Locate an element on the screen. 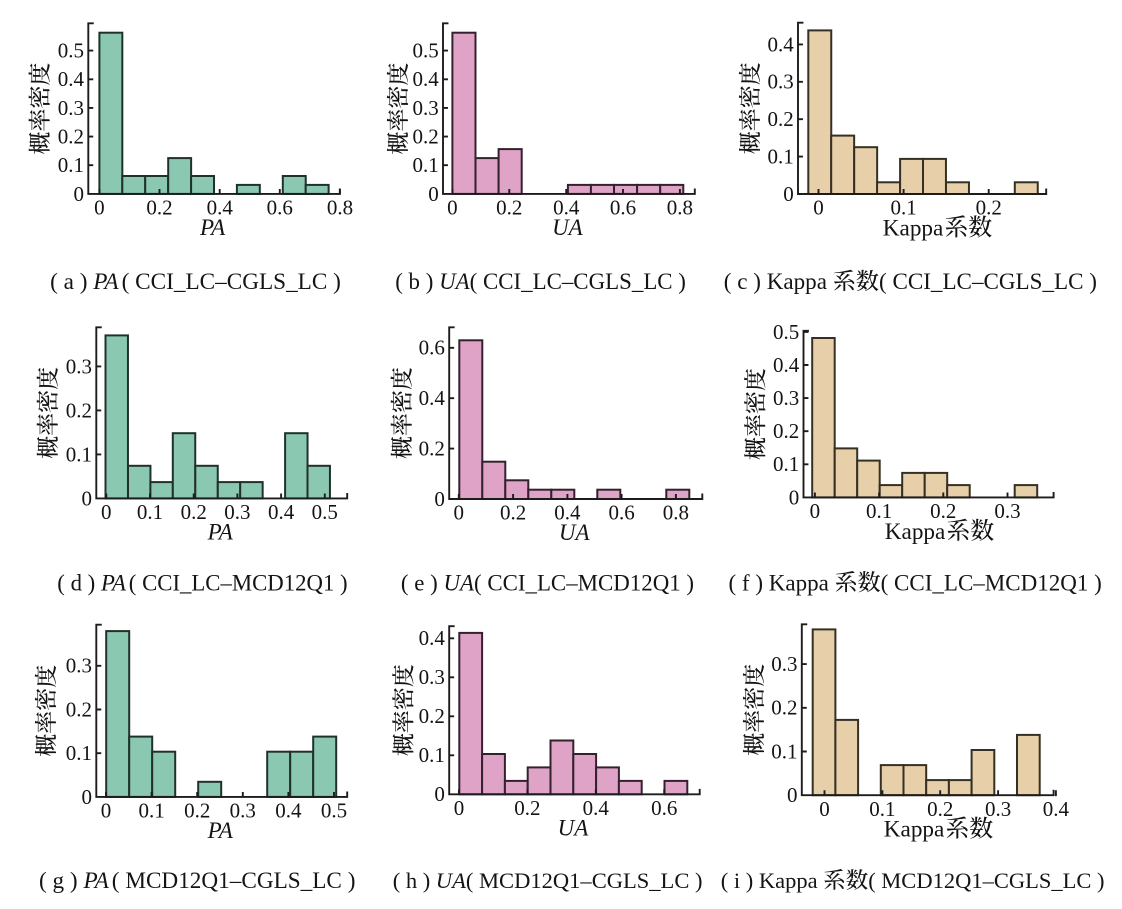 The height and width of the screenshot is (909, 1122). svg-text: ( e ) is located at coordinates (422, 582).